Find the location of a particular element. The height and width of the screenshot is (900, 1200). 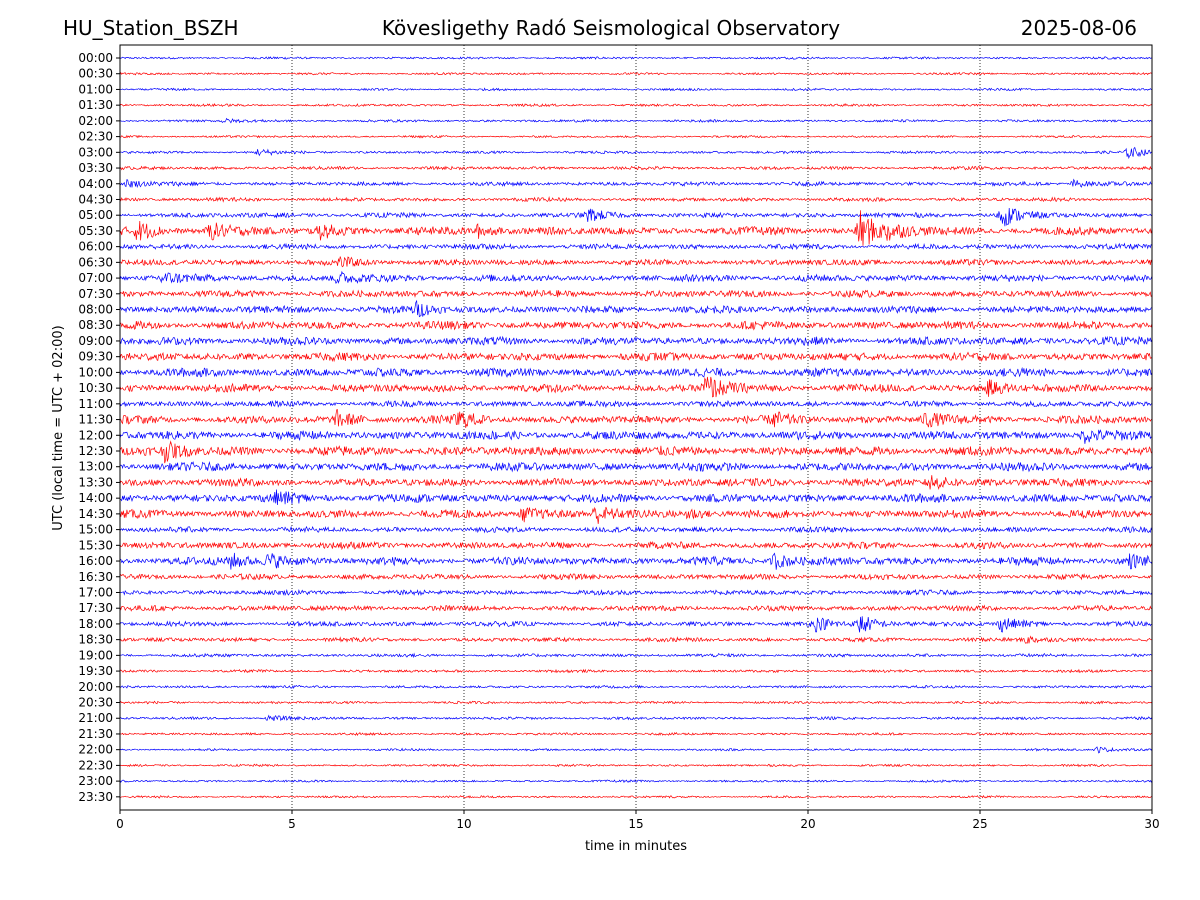

y-tick-label: 19:30 is located at coordinates (95, 671).